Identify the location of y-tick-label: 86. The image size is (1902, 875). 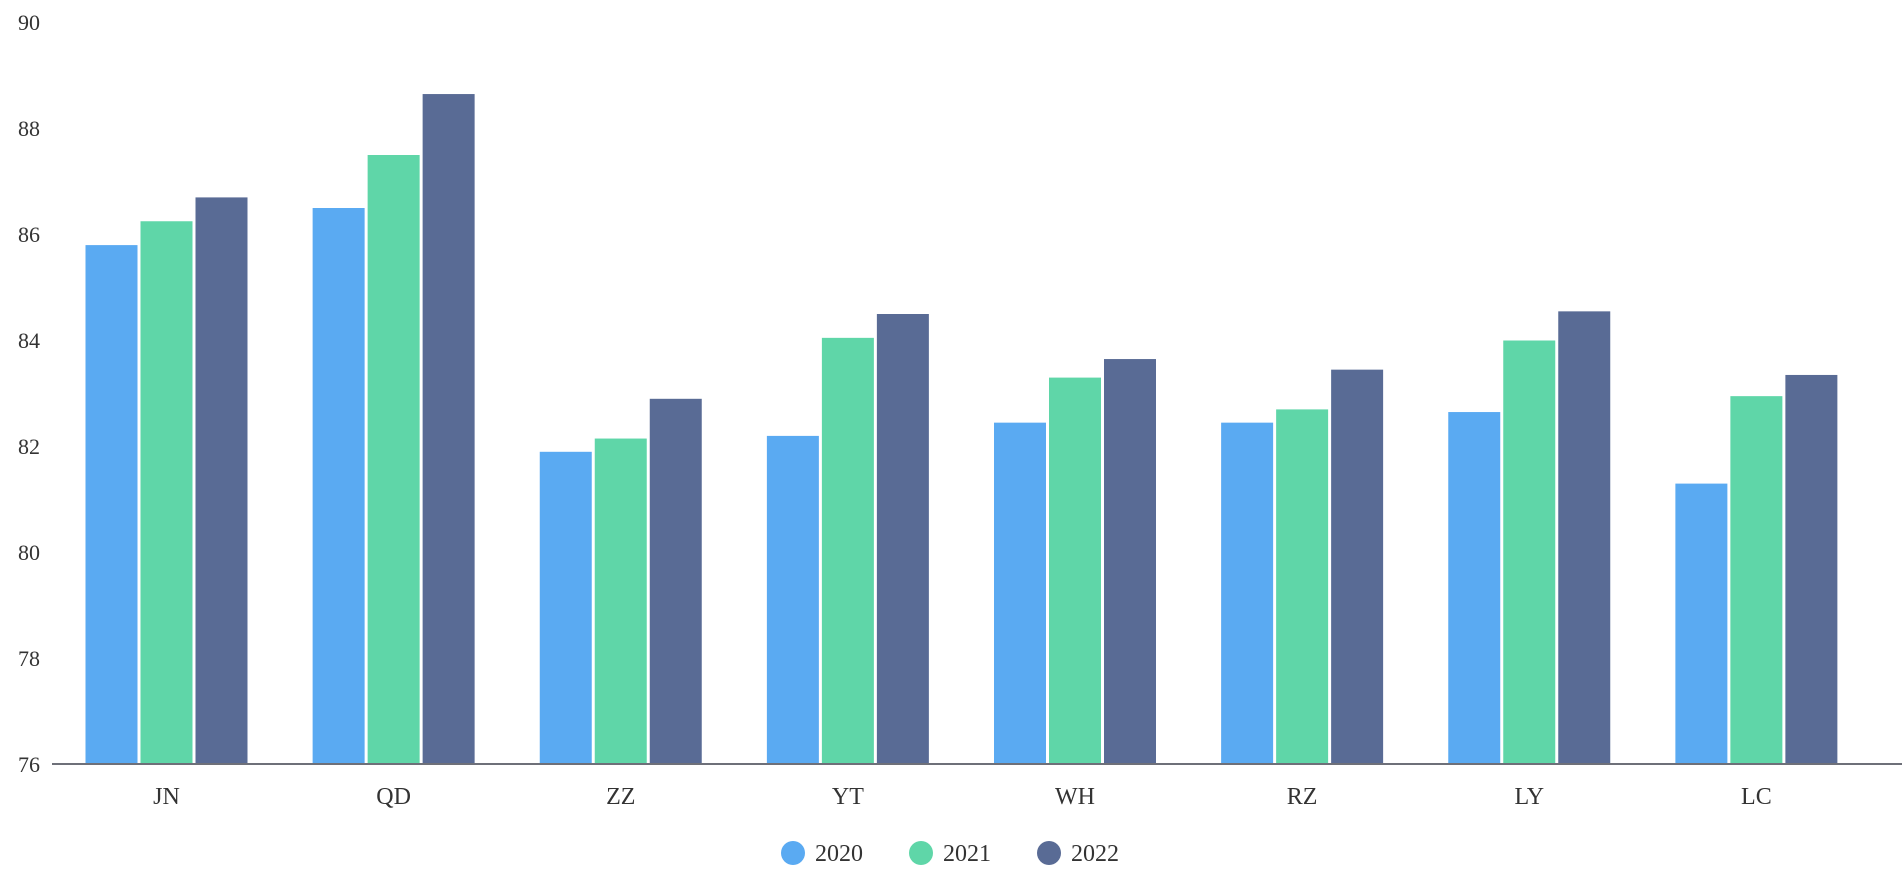
(29, 234).